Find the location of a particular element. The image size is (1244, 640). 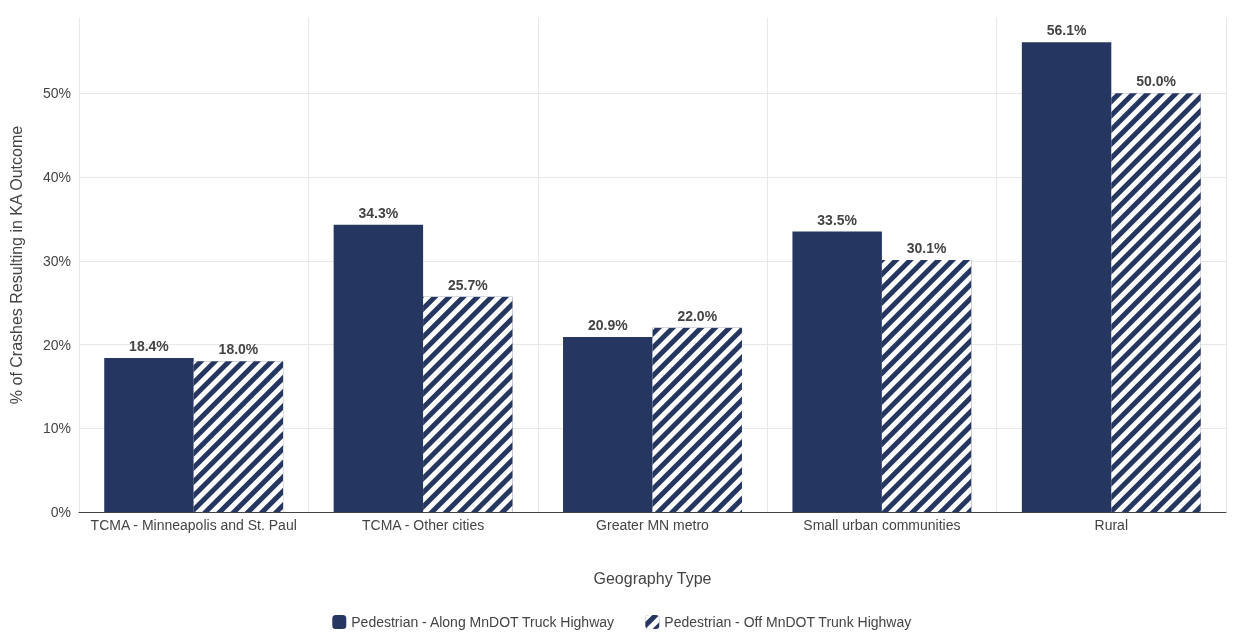

x-tick-label: Greater MN metro is located at coordinates (653, 525).